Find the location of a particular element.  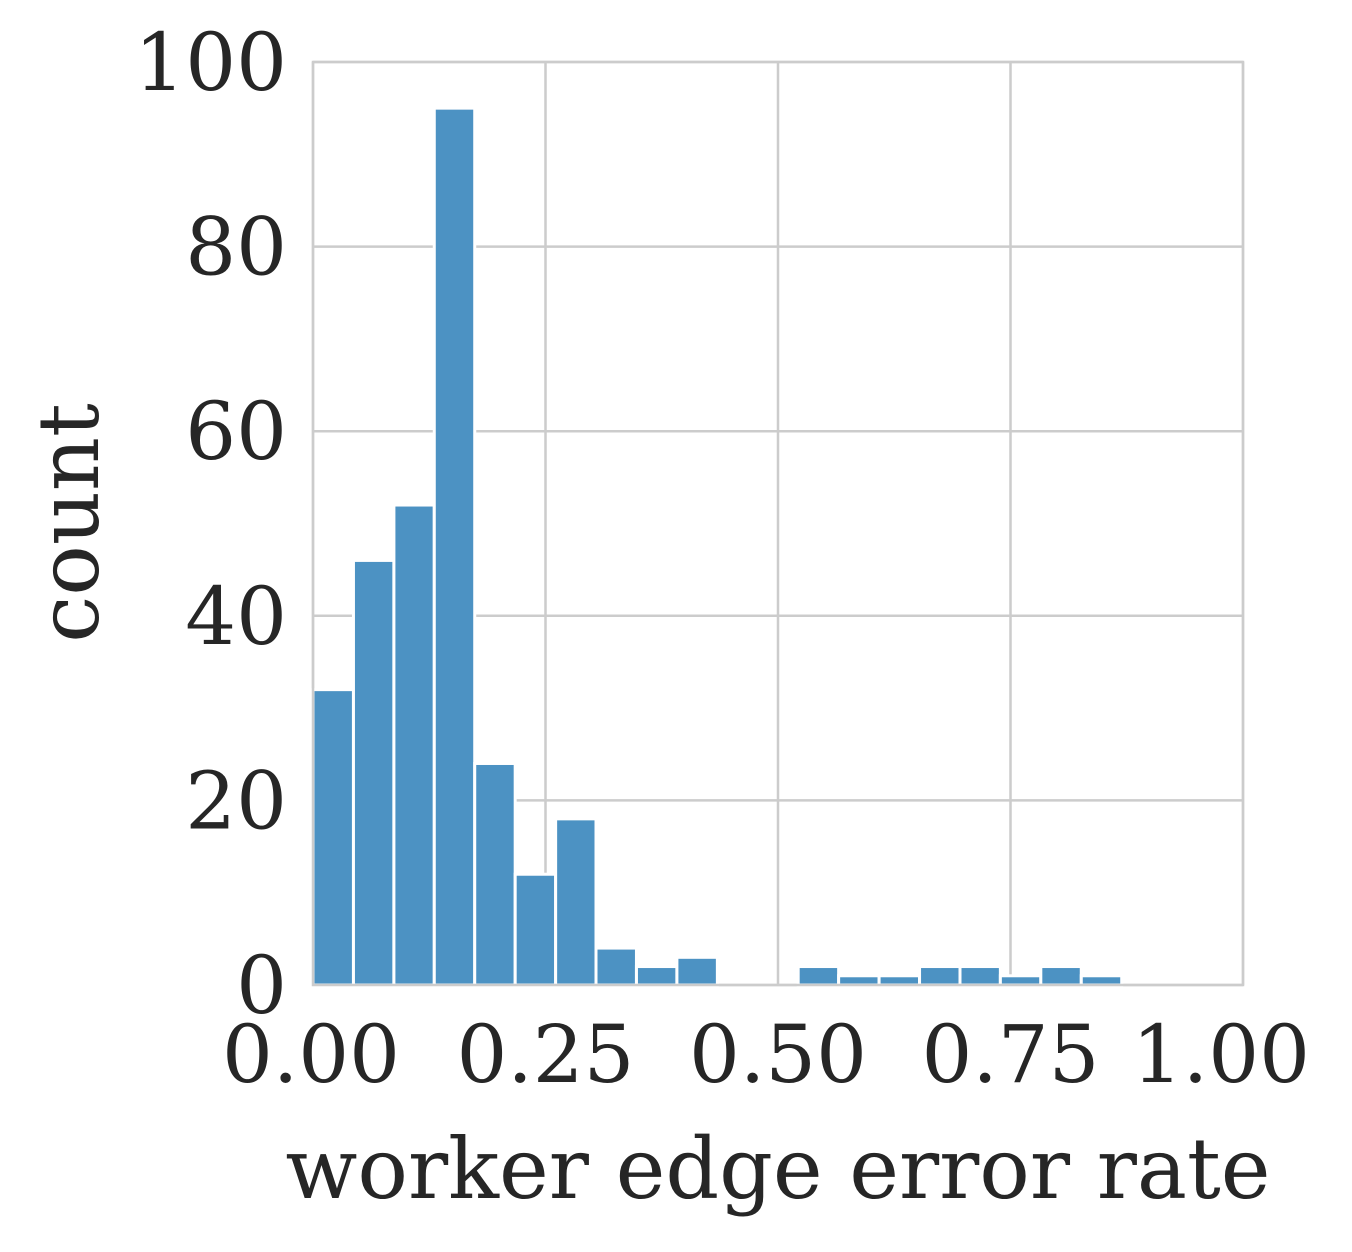

x-tick-label: 1.00 is located at coordinates (1221, 1054).